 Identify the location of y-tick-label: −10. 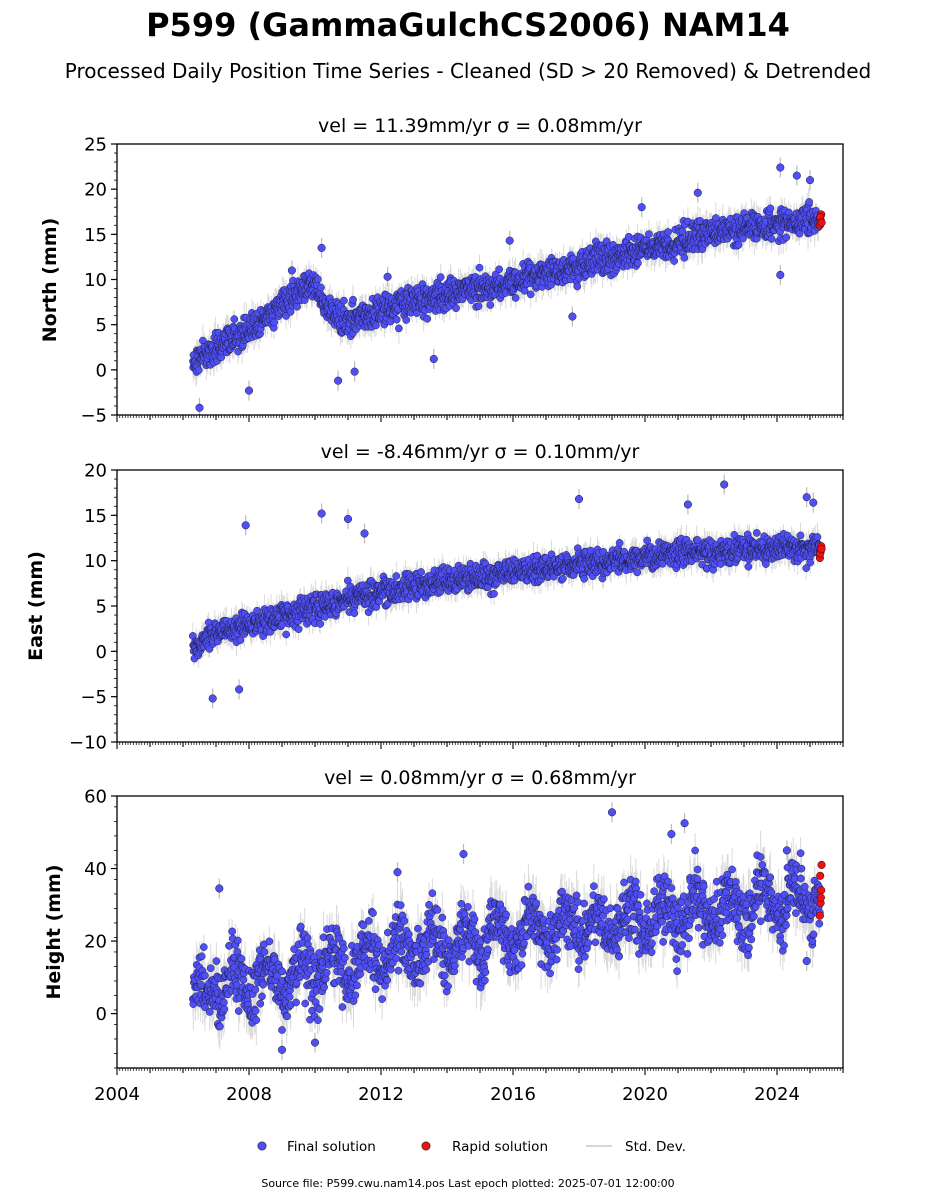
(88, 743).